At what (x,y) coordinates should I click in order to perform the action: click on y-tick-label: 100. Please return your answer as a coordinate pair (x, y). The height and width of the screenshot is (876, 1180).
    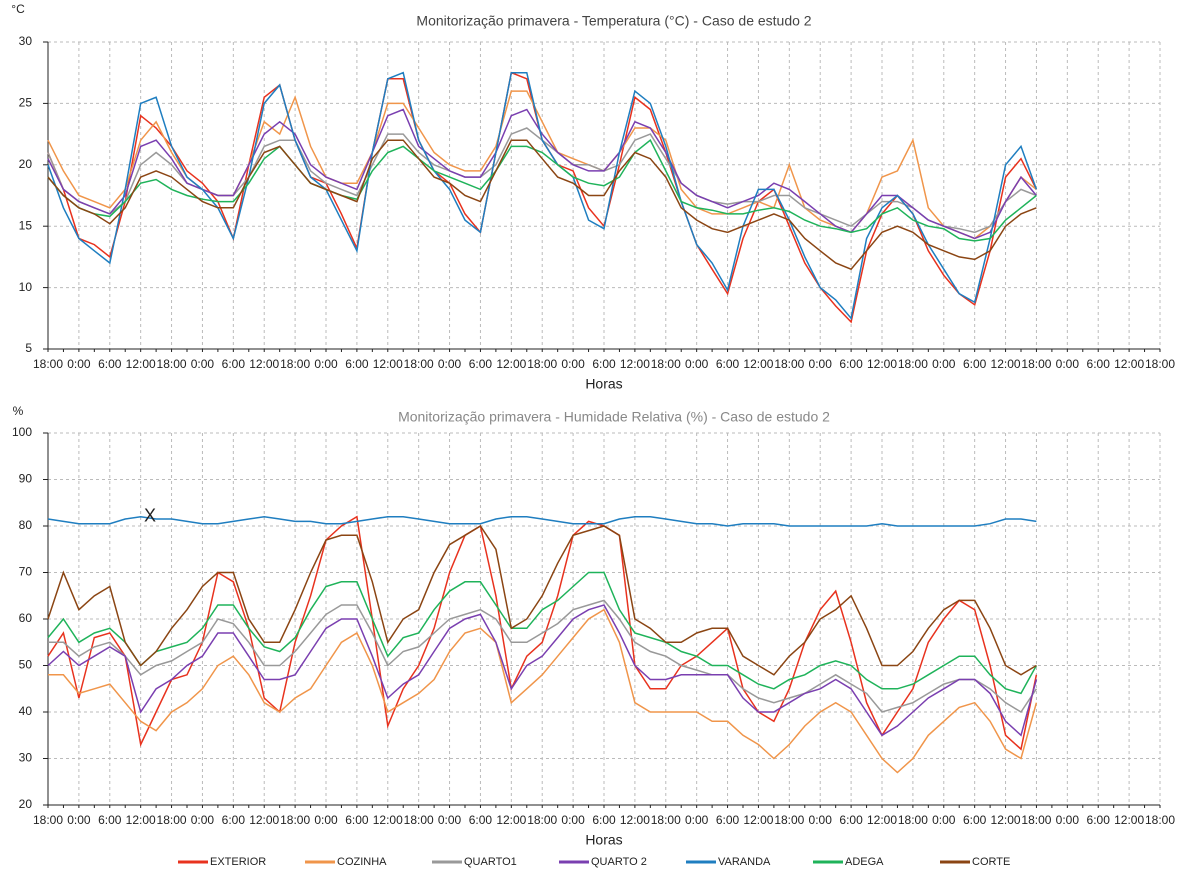
    Looking at the image, I should click on (22, 432).